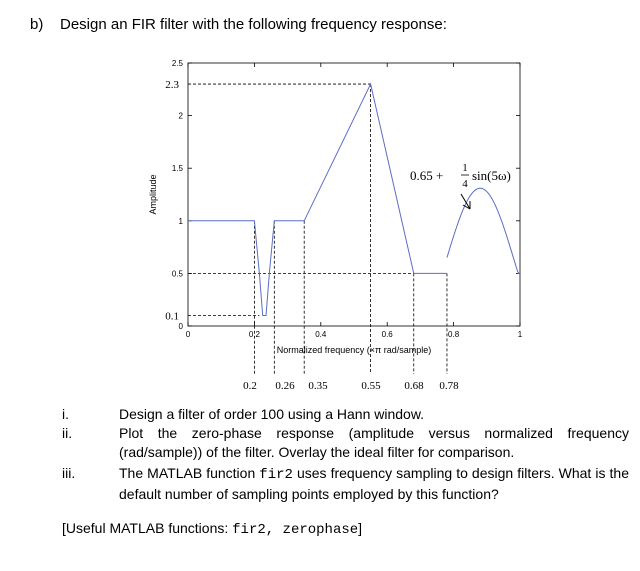  Describe the element at coordinates (250, 386) in the screenshot. I see `x-level-label: 0.2` at that location.